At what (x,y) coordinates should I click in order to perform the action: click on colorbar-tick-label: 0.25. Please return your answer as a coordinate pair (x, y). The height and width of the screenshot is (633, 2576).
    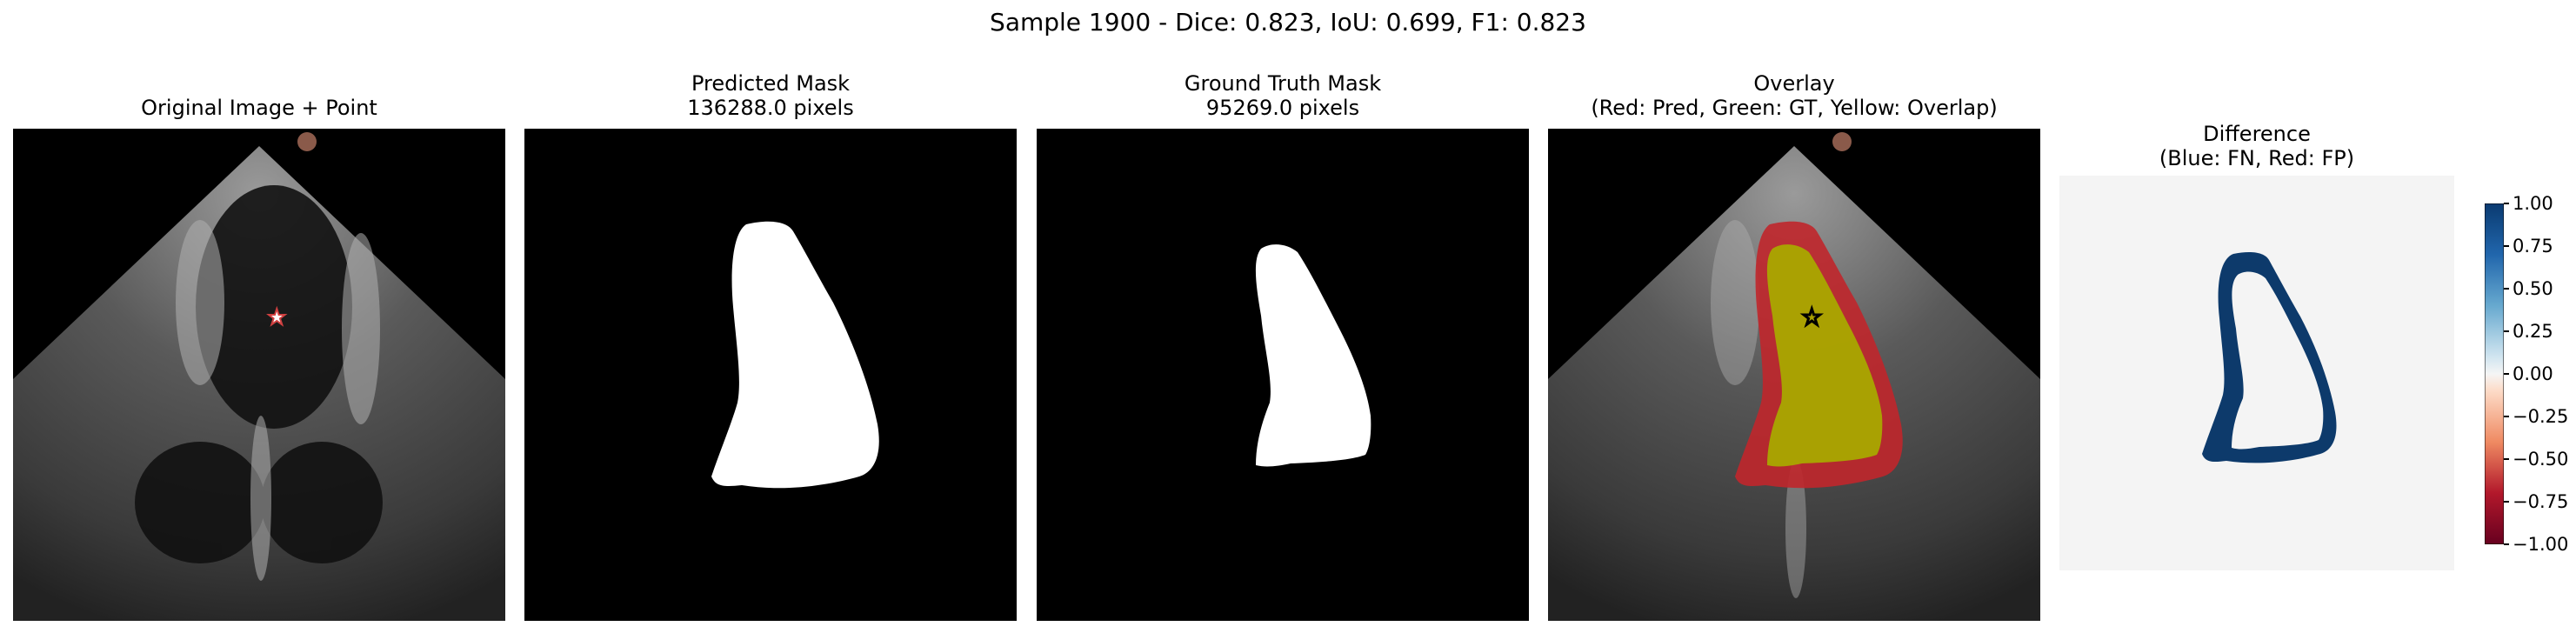
    Looking at the image, I should click on (2533, 331).